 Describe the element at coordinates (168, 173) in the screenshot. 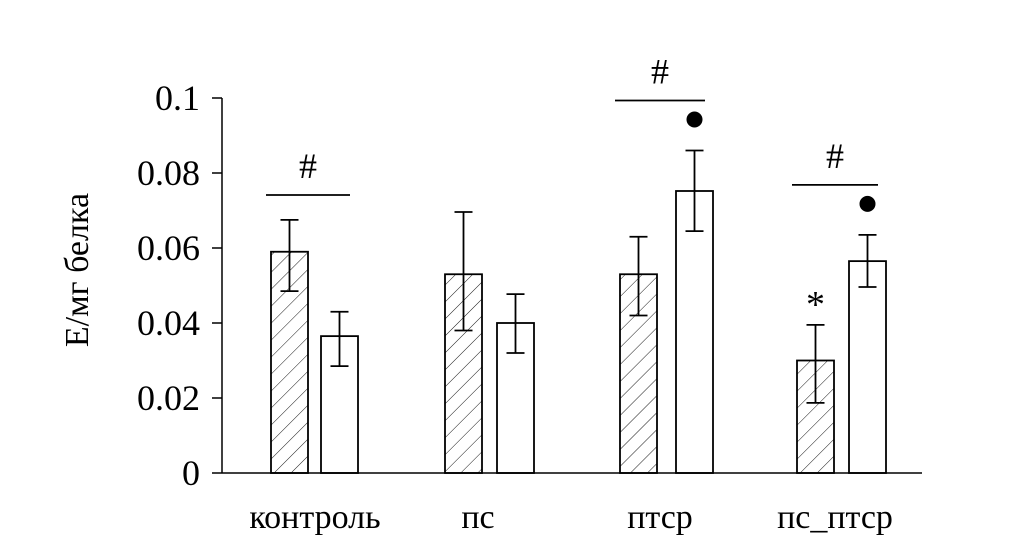

I see `y-tick-label: 0.08` at that location.